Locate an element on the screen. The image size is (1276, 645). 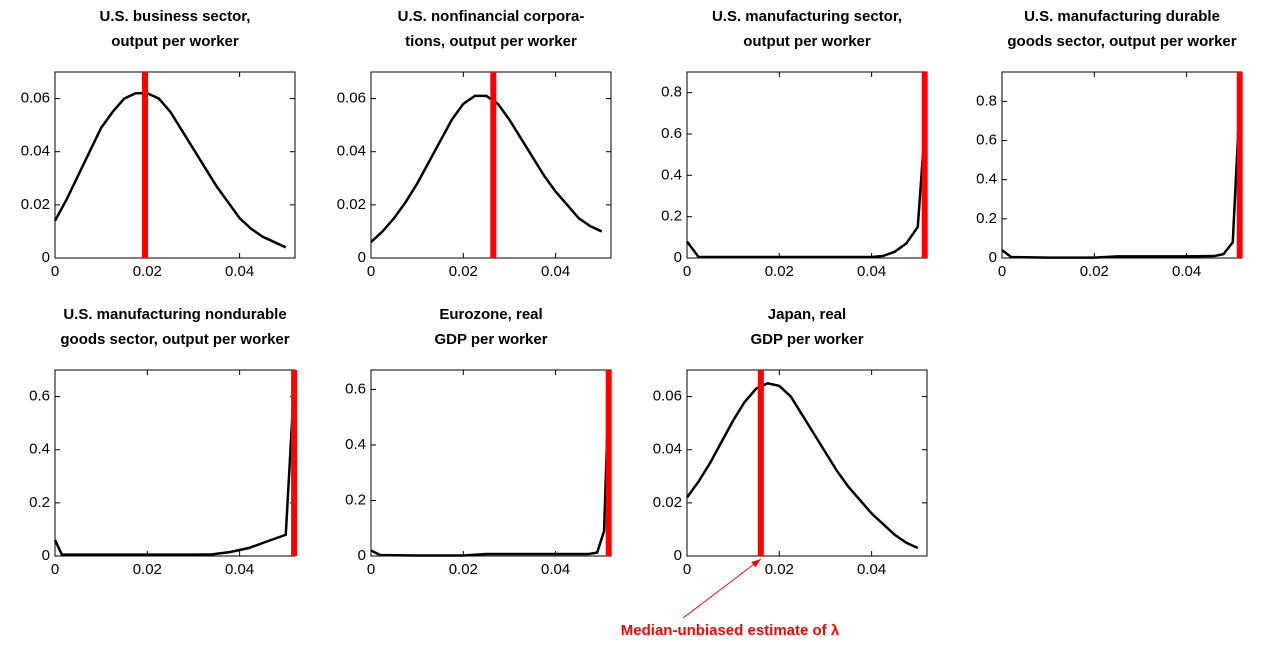
chart-title: U.S. manufacturing durable is located at coordinates (1122, 16).